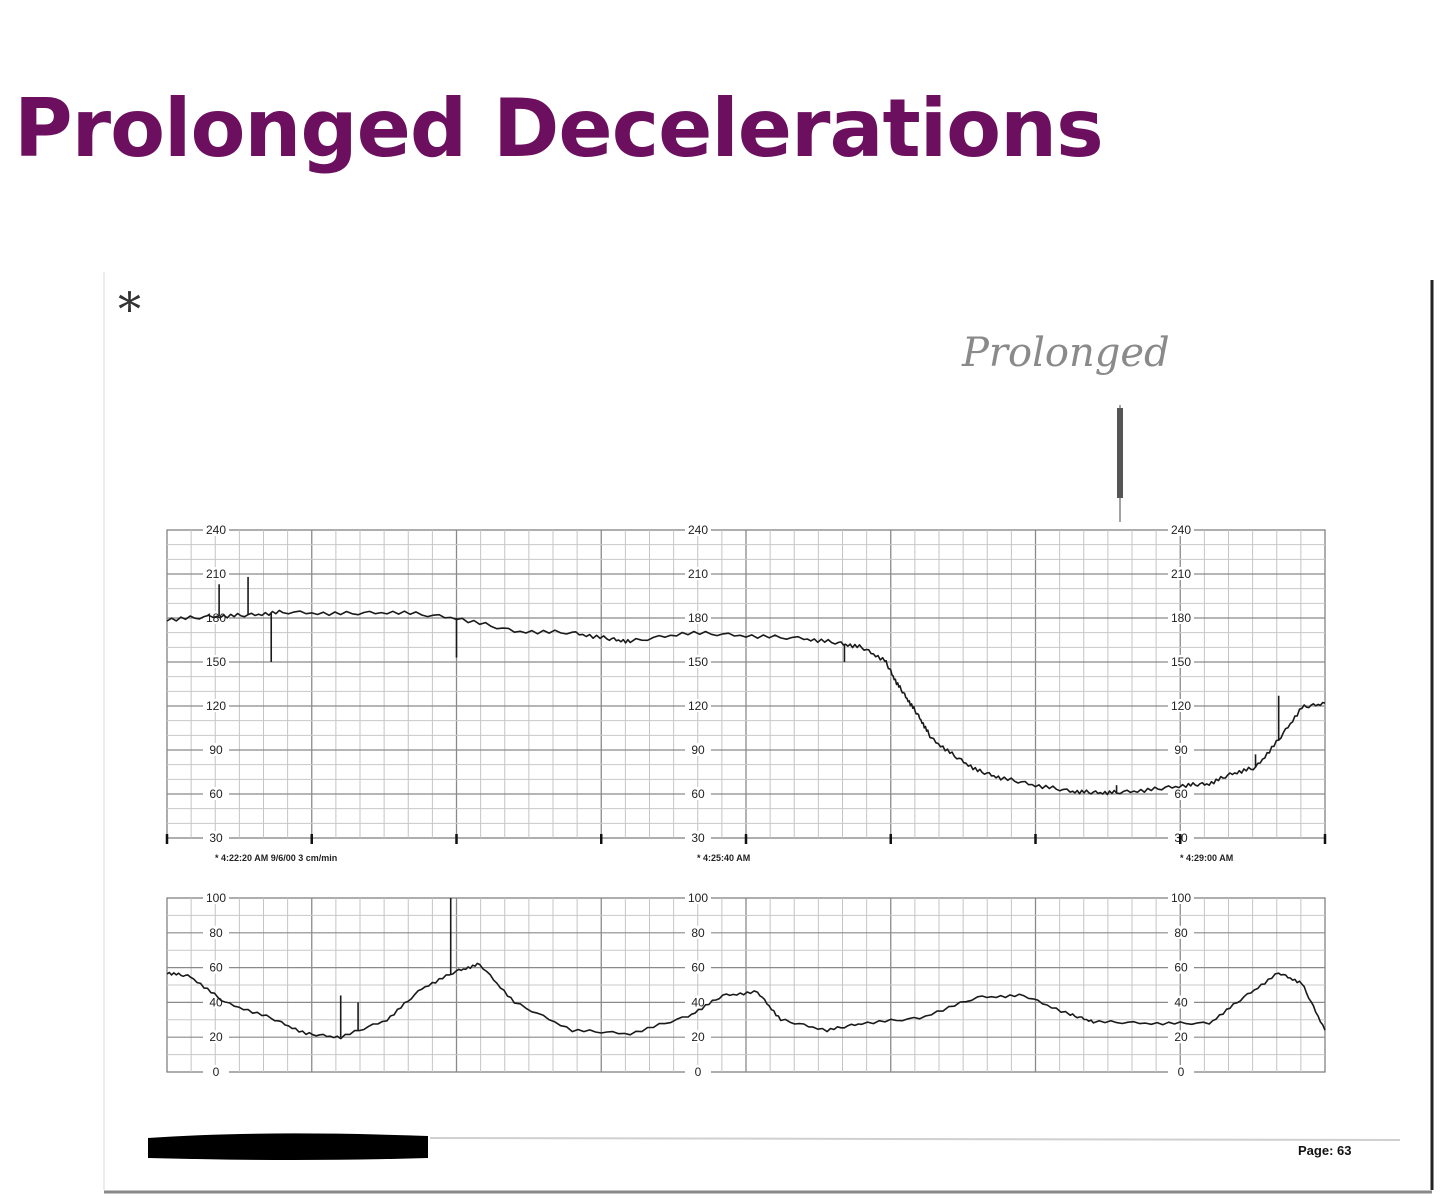  What do you see at coordinates (746, 1001) in the screenshot?
I see `uterine-activity-trace` at bounding box center [746, 1001].